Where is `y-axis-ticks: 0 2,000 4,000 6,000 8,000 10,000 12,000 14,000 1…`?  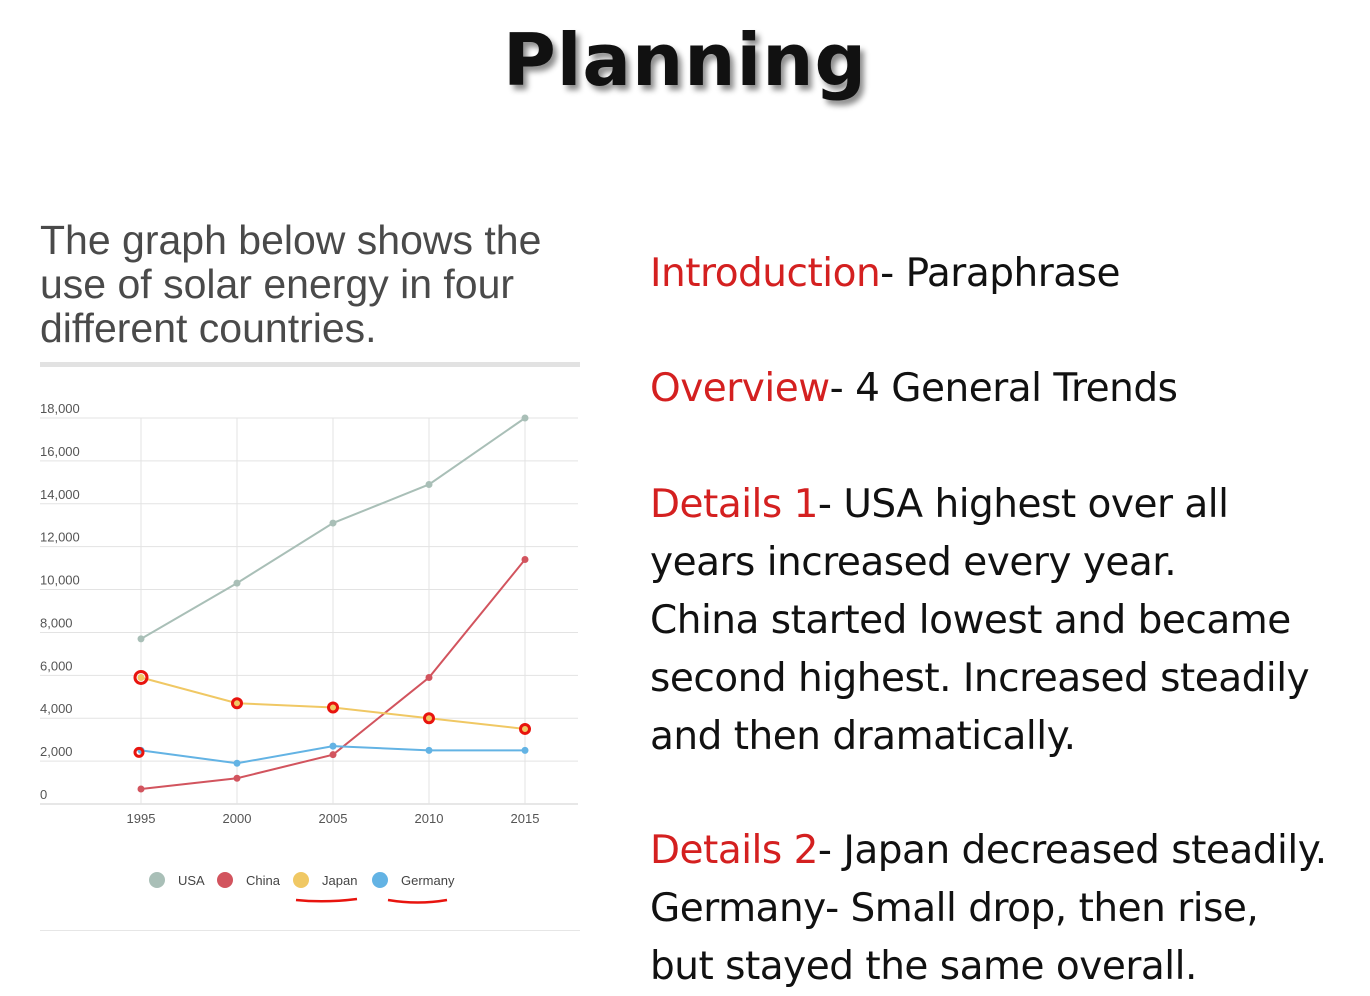
y-axis-ticks: 0 2,000 4,000 6,000 8,000 10,000 12,000 14,000 1… is located at coordinates (60, 601).